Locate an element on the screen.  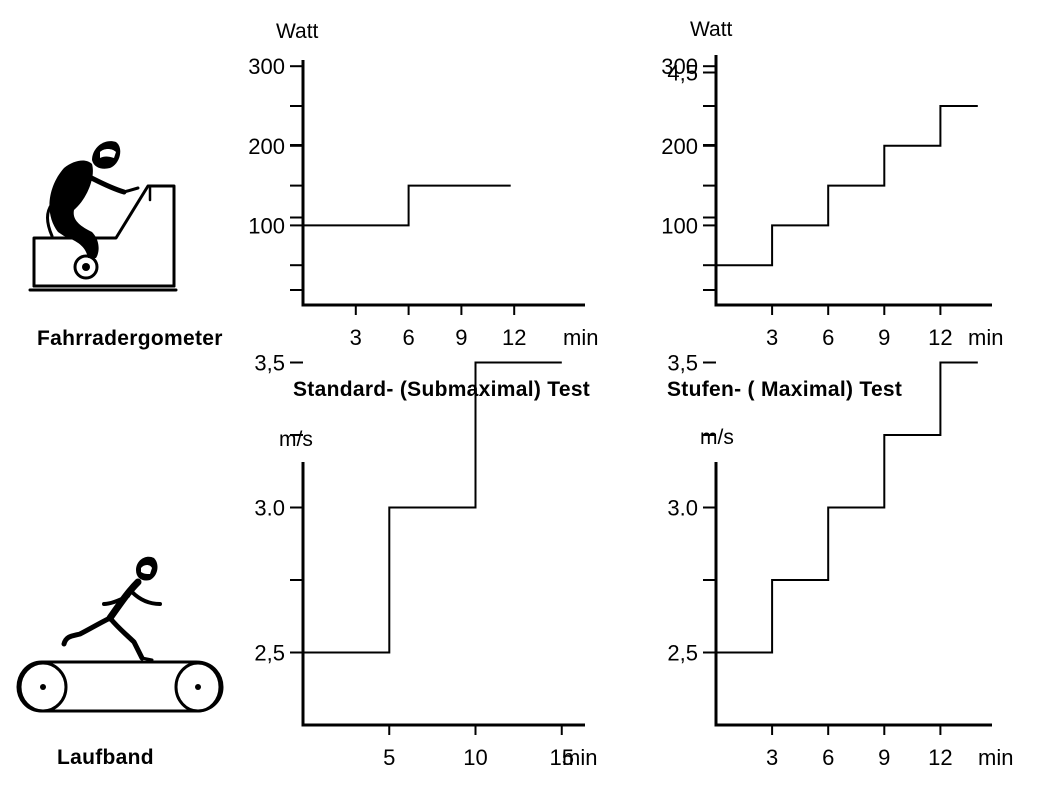
treadmill-icon is located at coordinates (120, 634).